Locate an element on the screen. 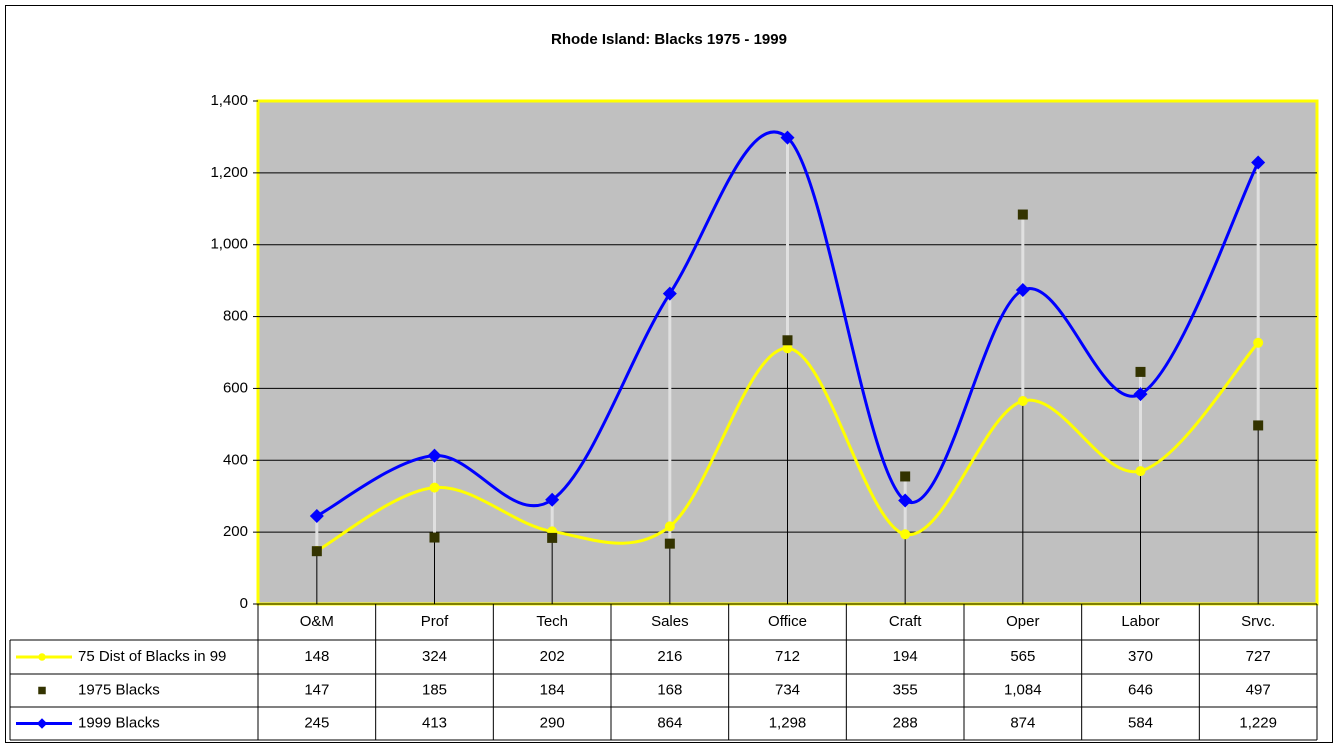 This screenshot has width=1338, height=748. table-value: 1,084 is located at coordinates (1023, 689).